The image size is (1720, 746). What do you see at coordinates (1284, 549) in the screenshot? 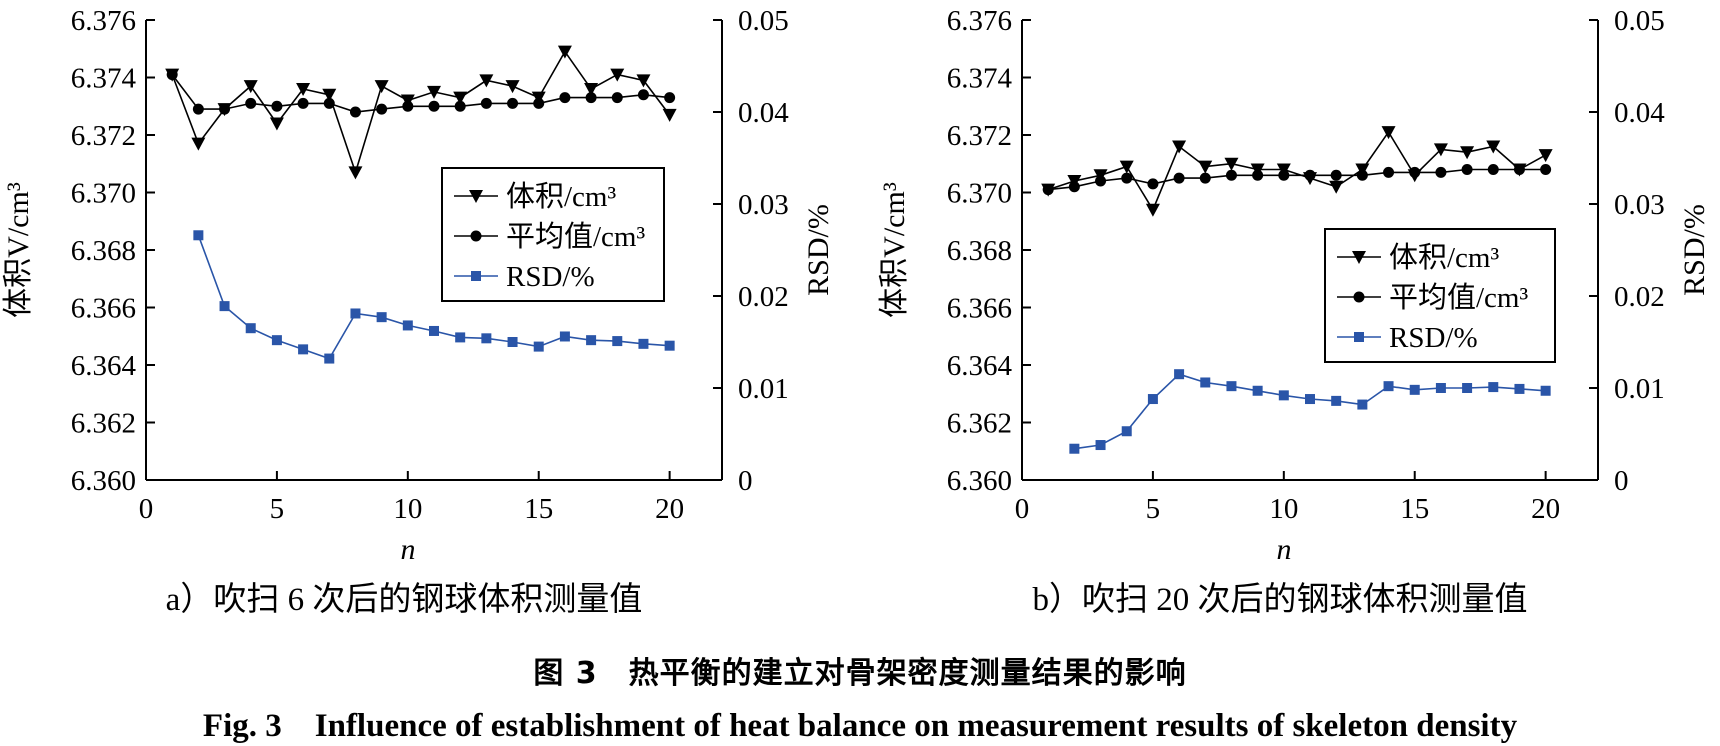
I see `panel-b-xlabel: n` at bounding box center [1284, 549].